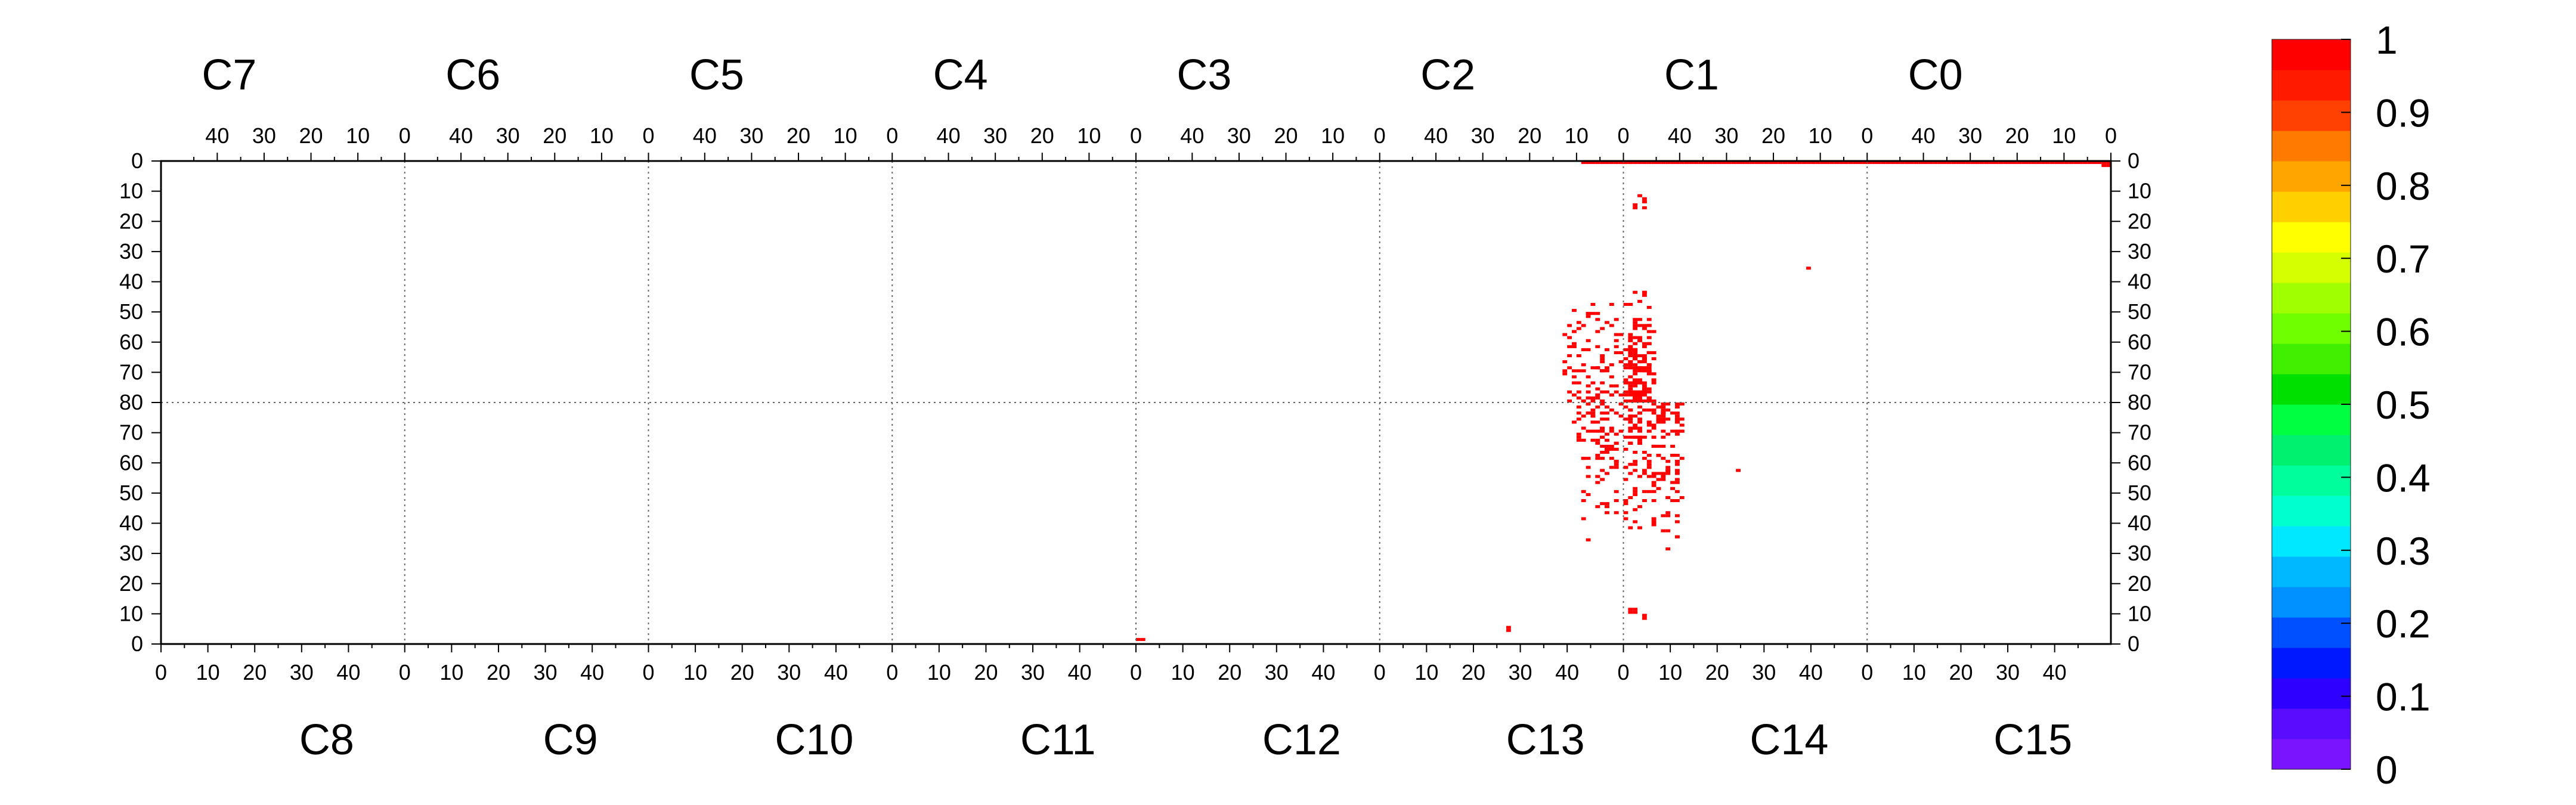  Describe the element at coordinates (1192, 135) in the screenshot. I see `top-col-tick-label: 40` at that location.